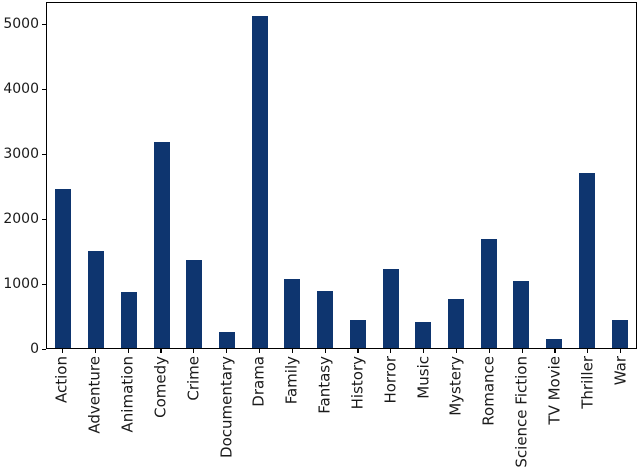  I want to click on x-tick-label-adventure: Adventure, so click(94, 395).